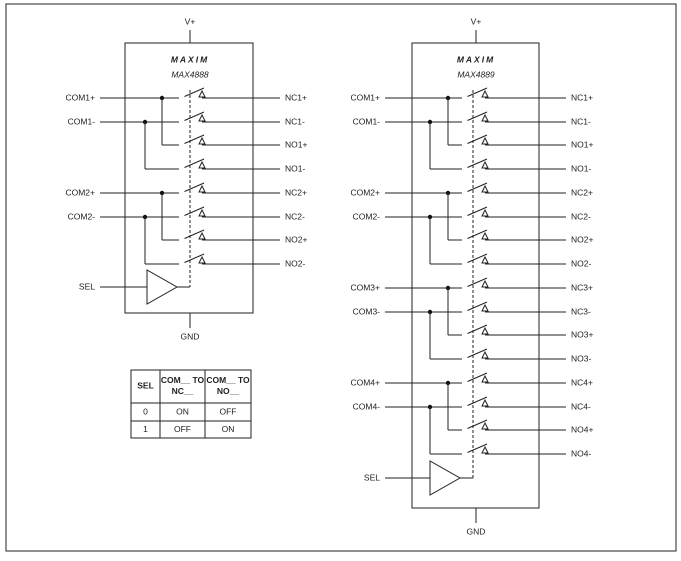 This screenshot has width=681, height=561. Describe the element at coordinates (581, 358) in the screenshot. I see `out-pin-label: NO3-` at that location.